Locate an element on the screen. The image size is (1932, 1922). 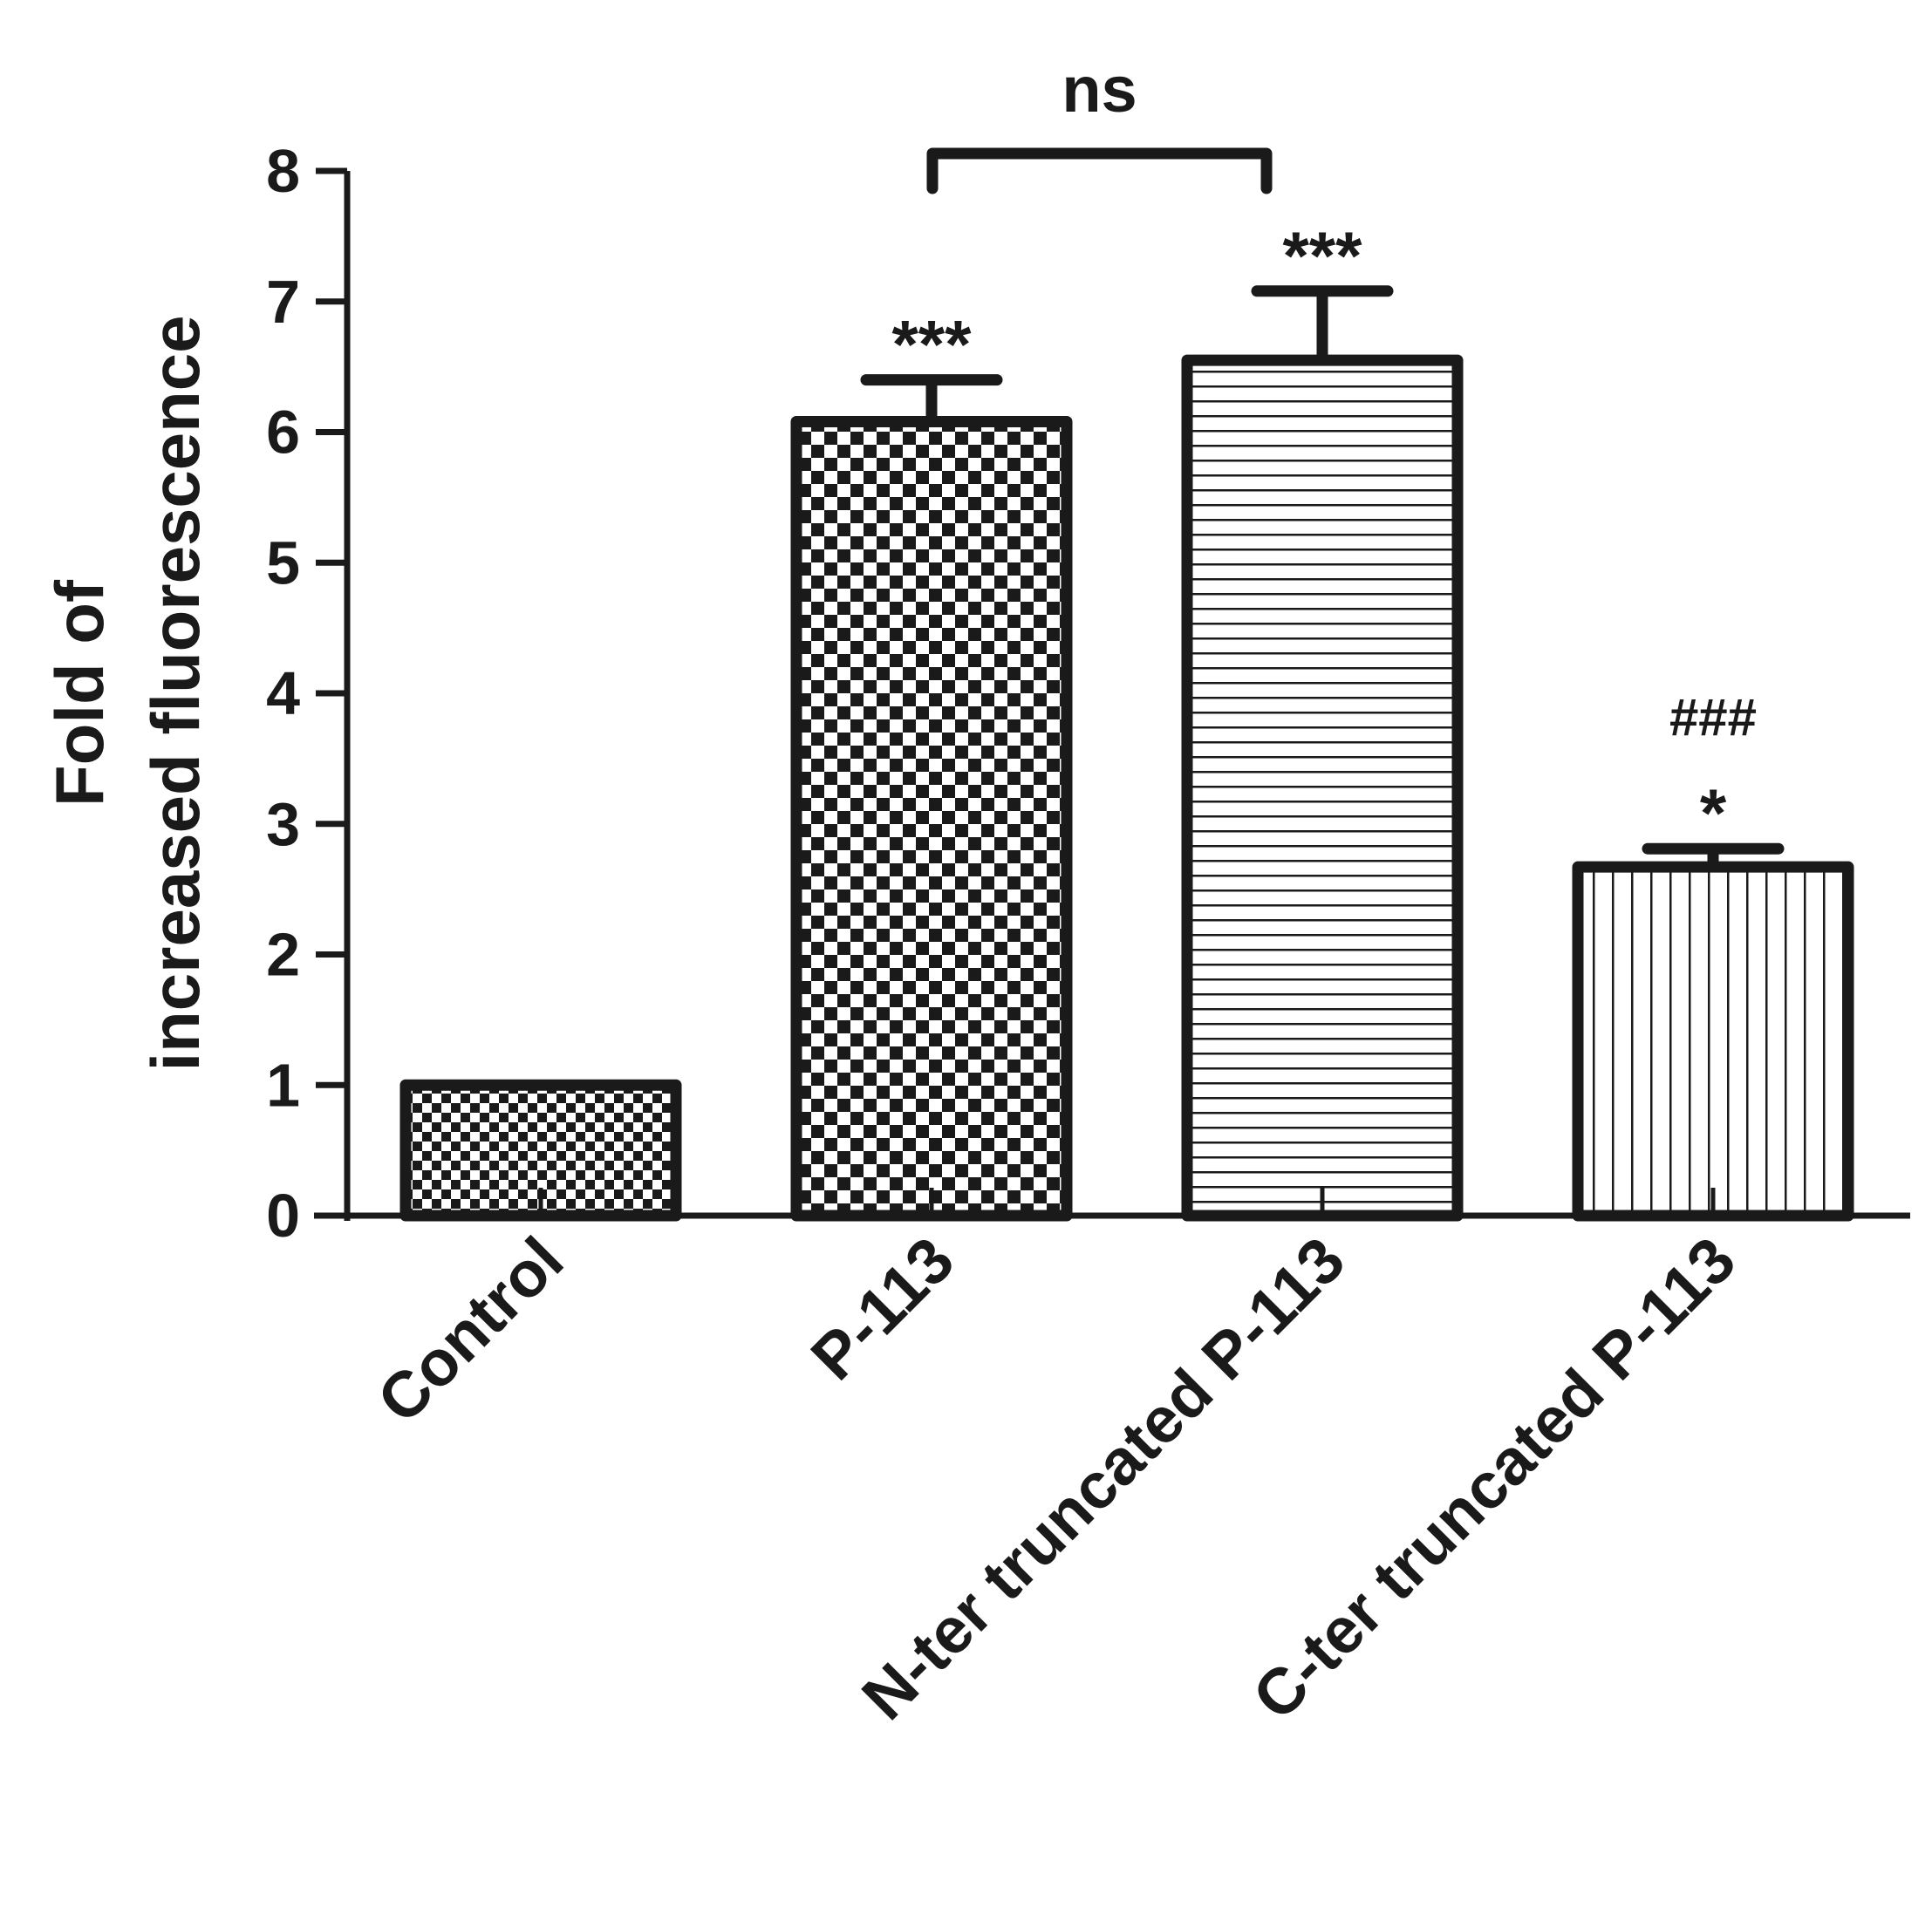
significance-marker-4: * is located at coordinates (1713, 813).